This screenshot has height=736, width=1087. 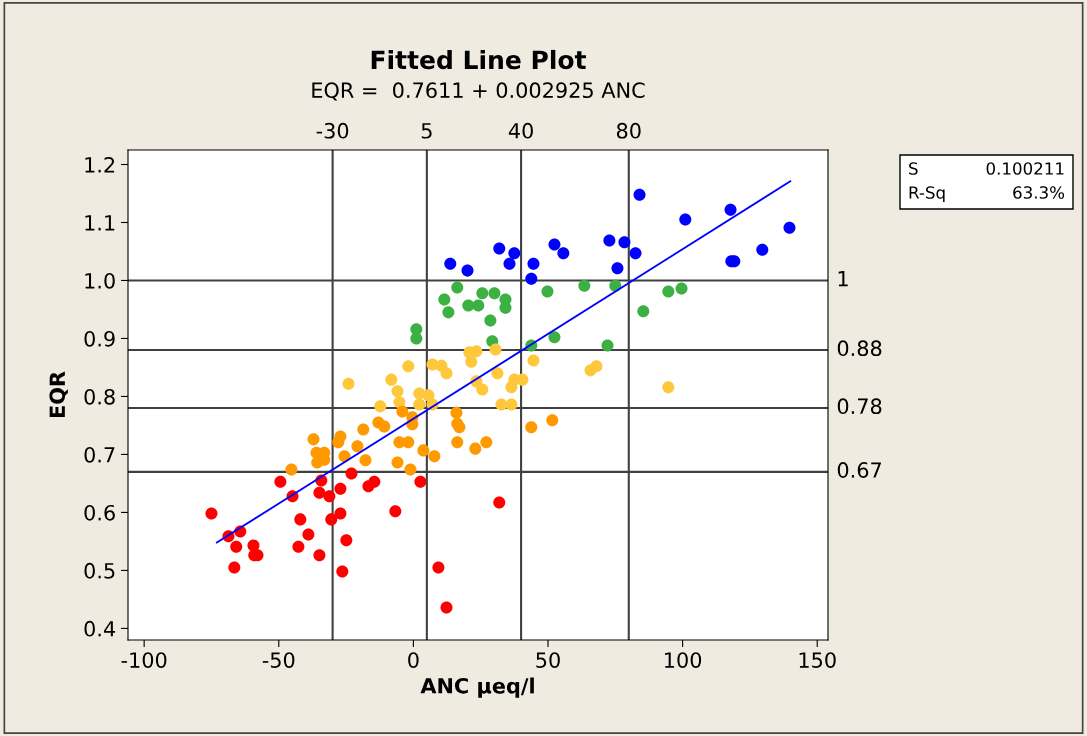 What do you see at coordinates (278, 660) in the screenshot?
I see `x-tick-label: -50` at bounding box center [278, 660].